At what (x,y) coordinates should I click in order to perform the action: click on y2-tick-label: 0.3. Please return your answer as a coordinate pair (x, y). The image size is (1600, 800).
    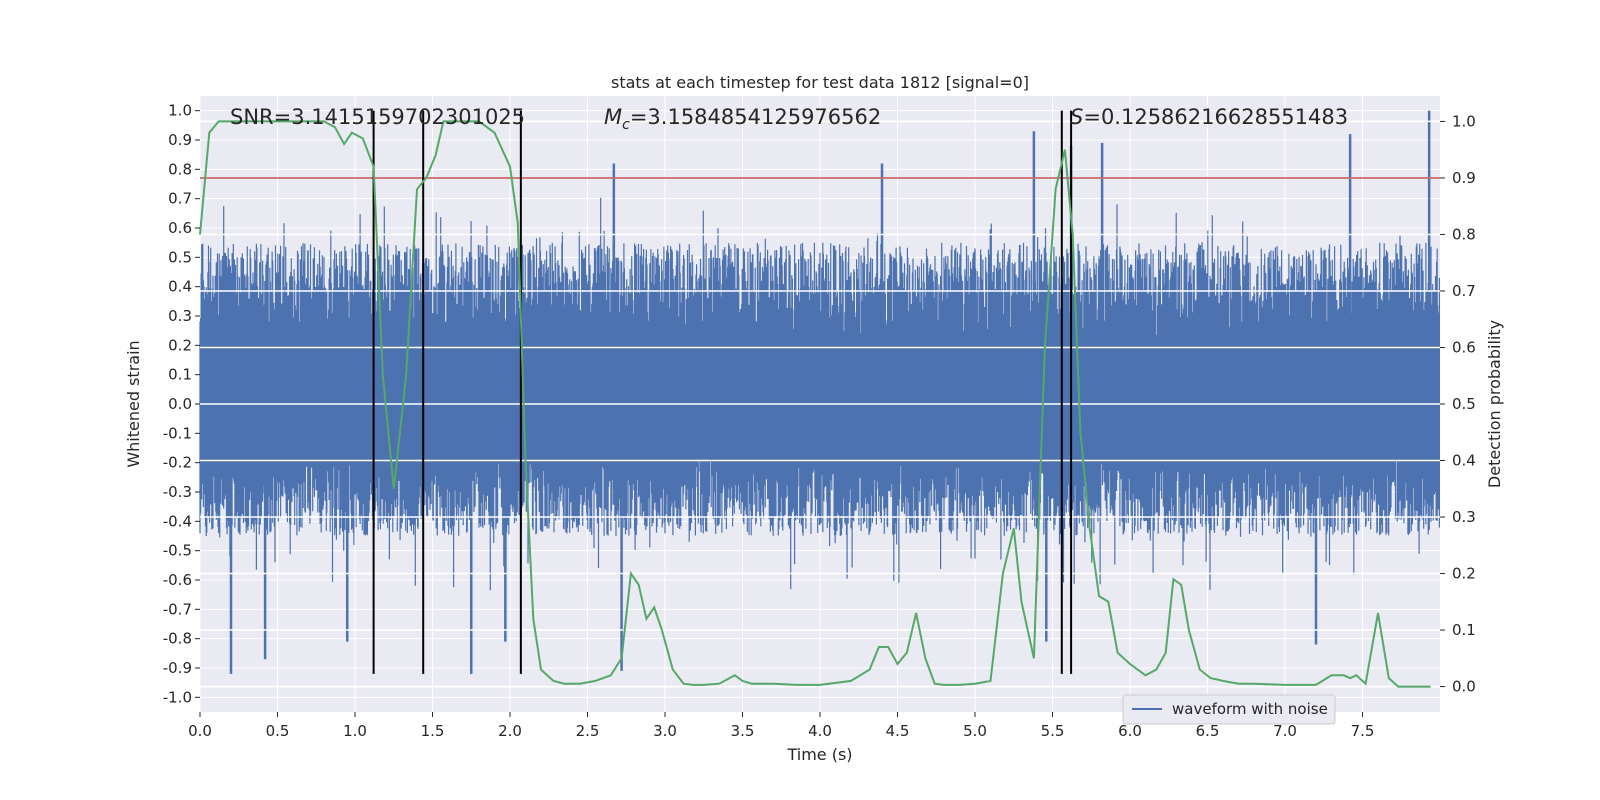
    Looking at the image, I should click on (1464, 517).